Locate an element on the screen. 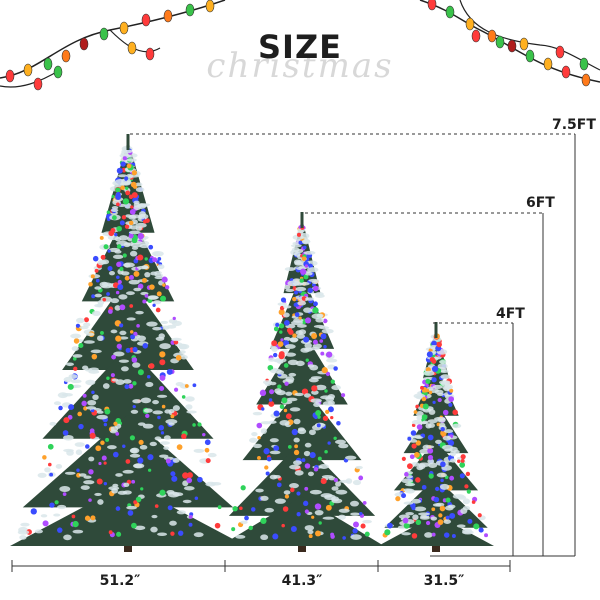 The image size is (600, 600). height-label-medium: 6FT is located at coordinates (540, 203).